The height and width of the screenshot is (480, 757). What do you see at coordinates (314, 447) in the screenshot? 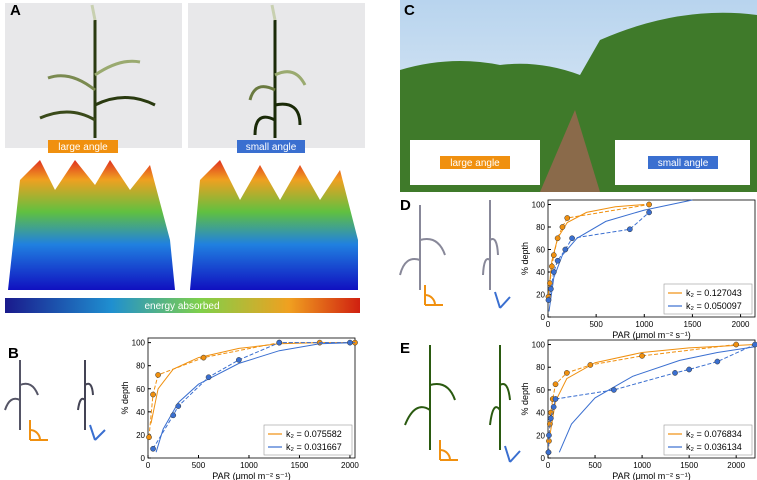
I see `legend-label: k₂ = 0.031667` at bounding box center [314, 447].